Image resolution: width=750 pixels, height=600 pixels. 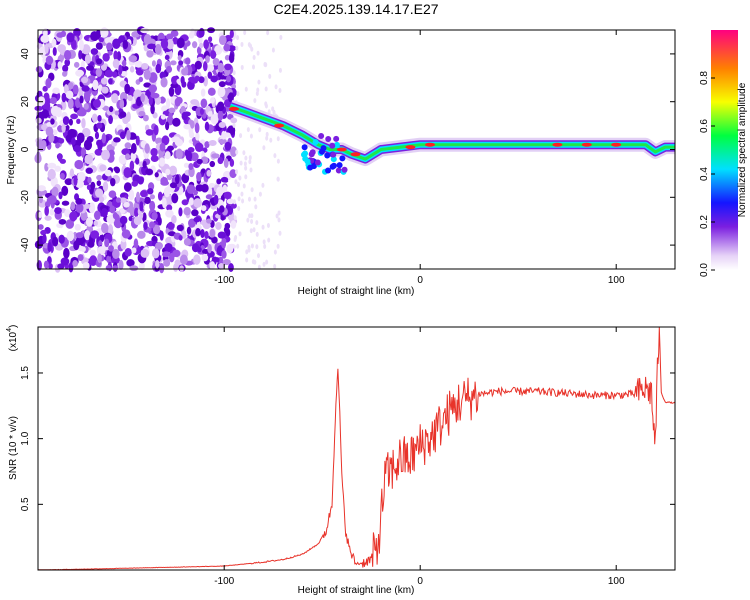 What do you see at coordinates (13, 341) in the screenshot?
I see `snr-y-scale-label: (x10` at bounding box center [13, 341].